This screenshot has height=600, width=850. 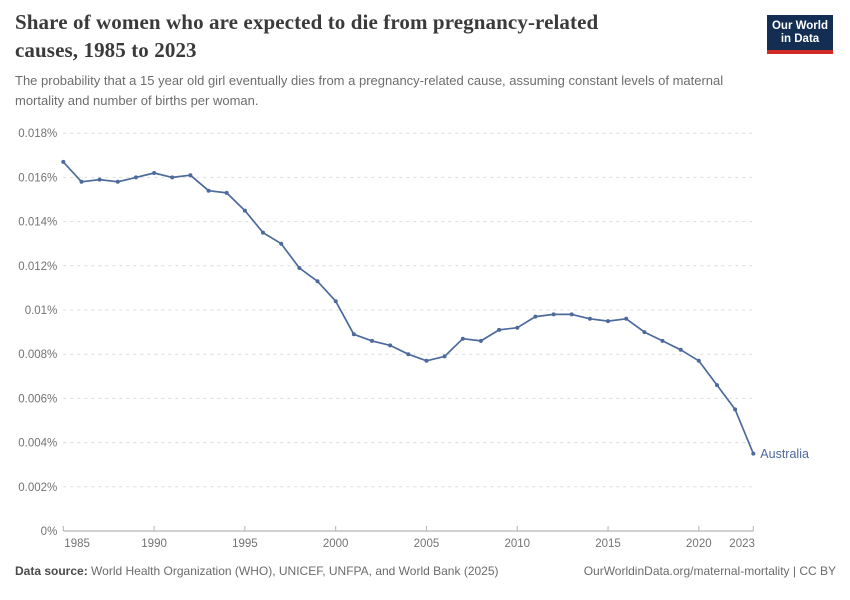 I want to click on y-tick-label: 0.012%, so click(x=37, y=267).